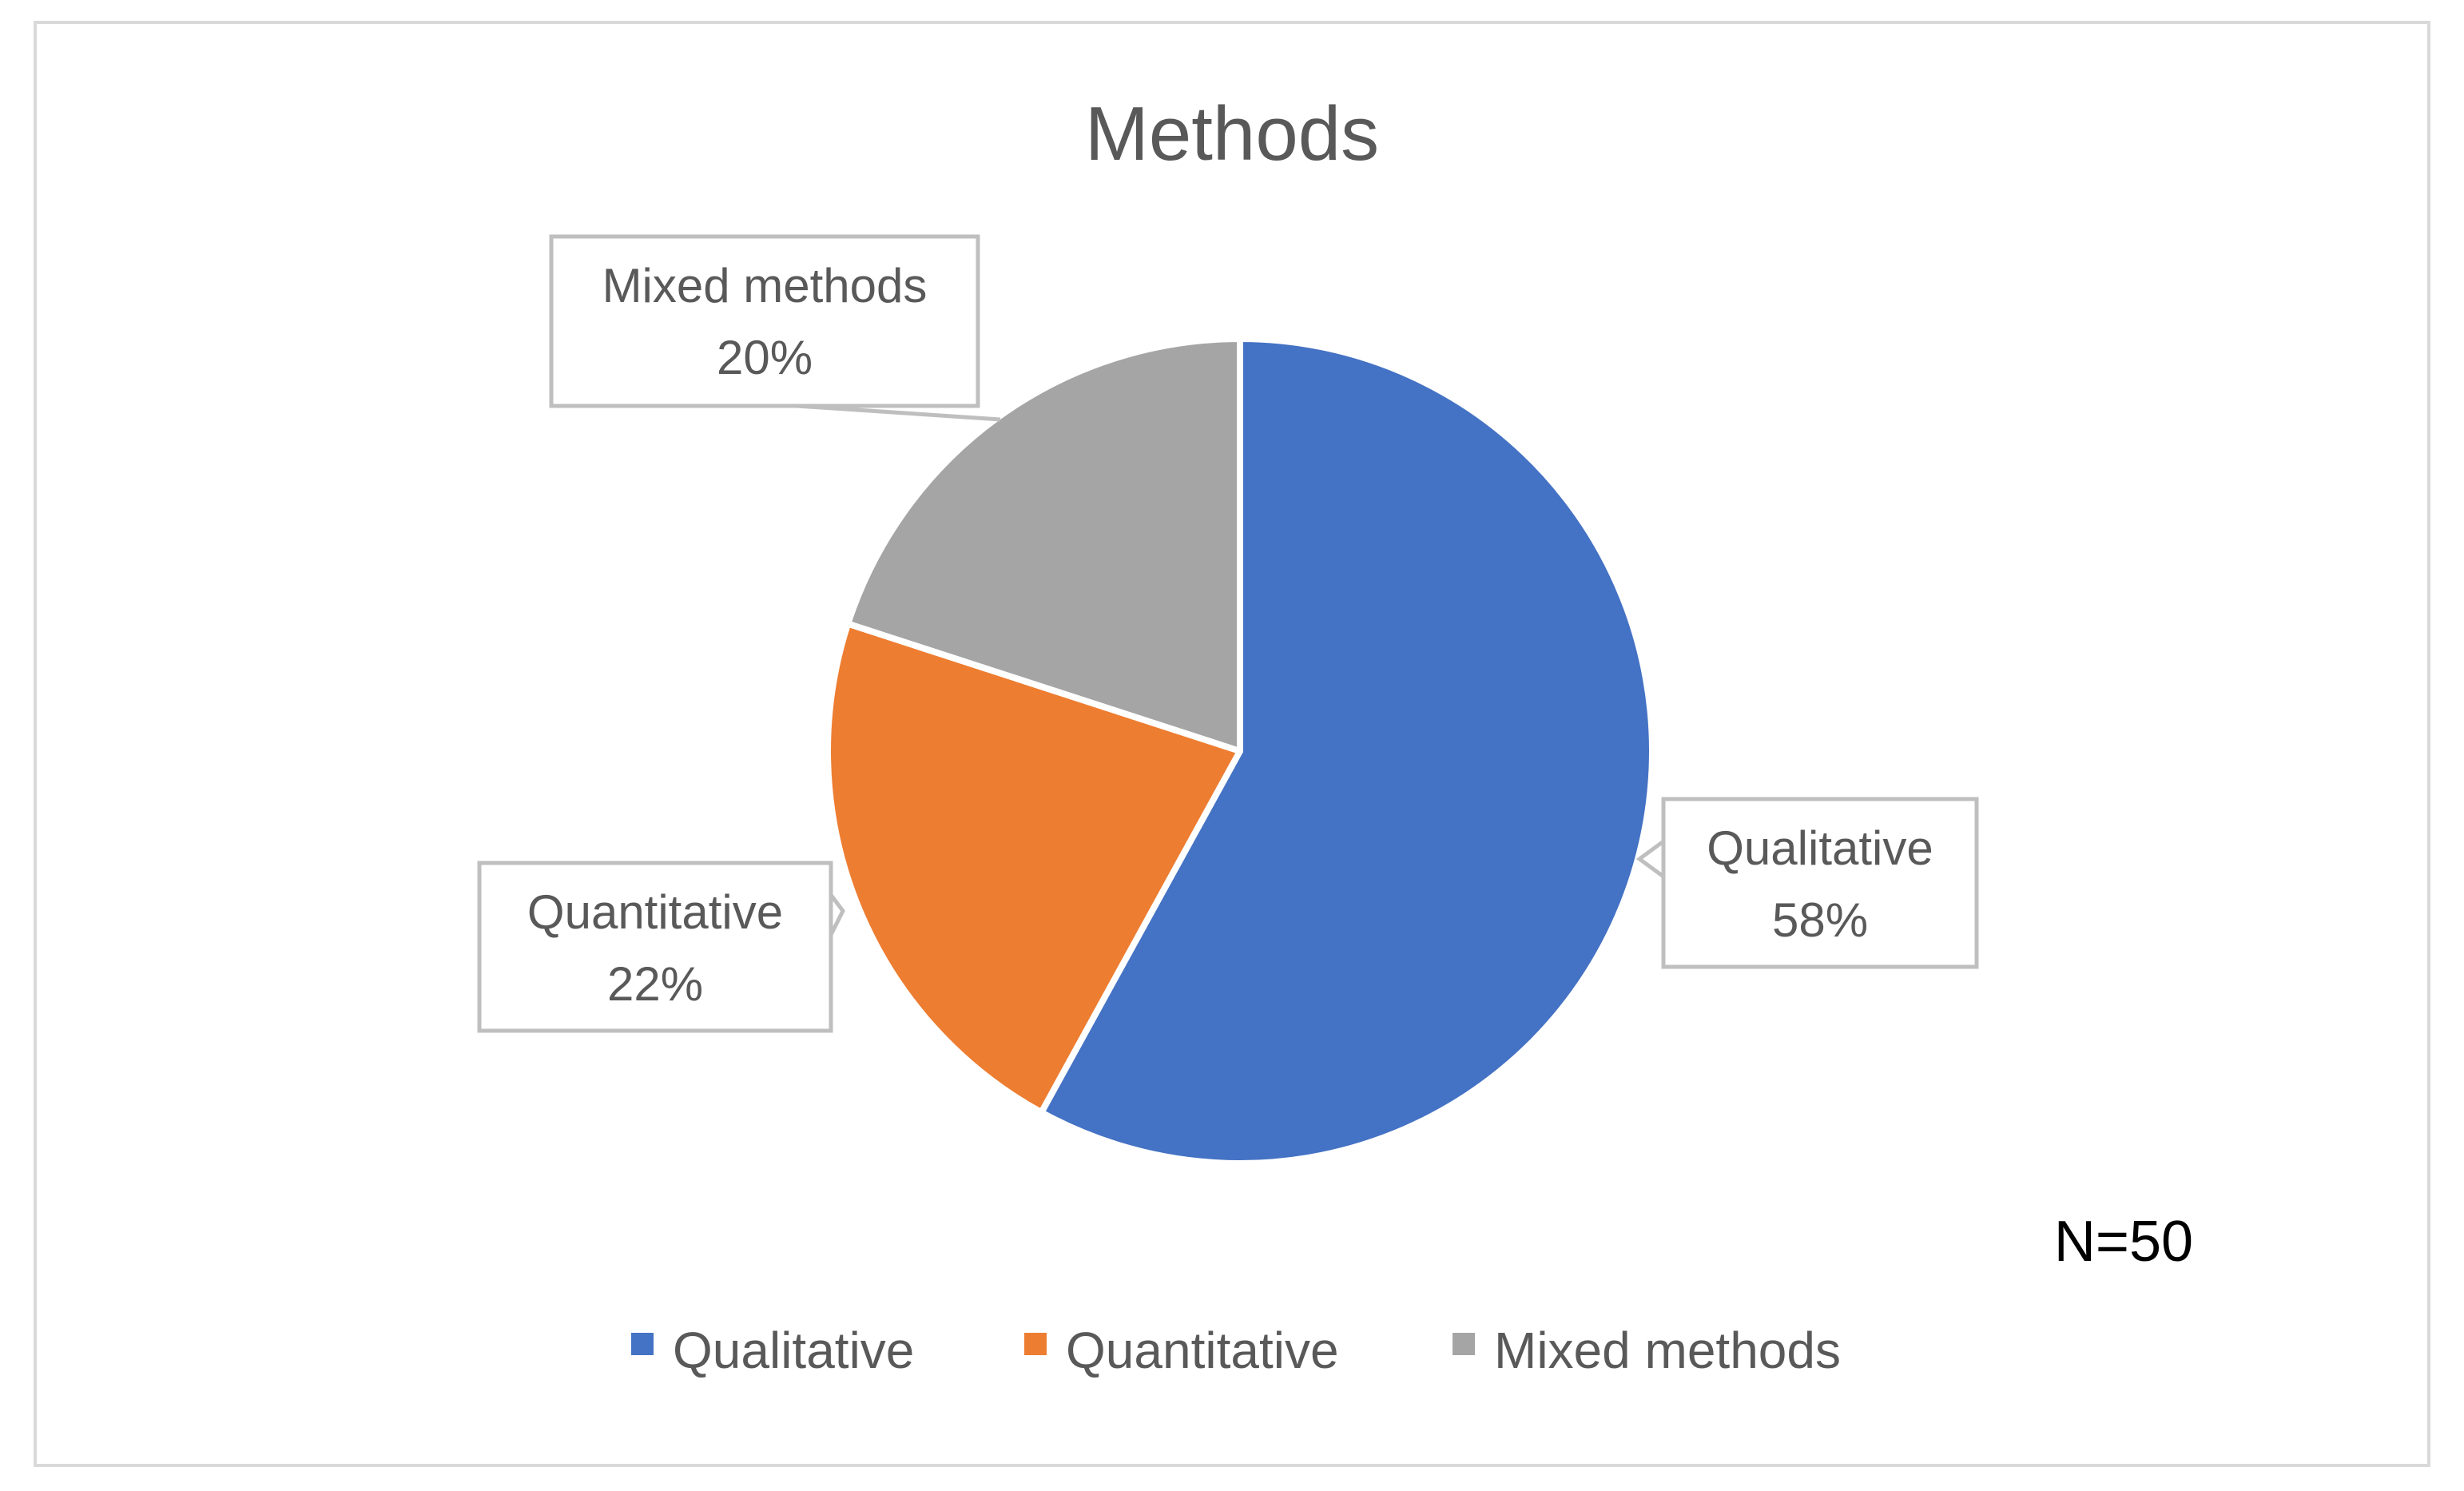 The width and height of the screenshot is (2464, 1491). Describe the element at coordinates (1820, 848) in the screenshot. I see `data-label-category: Qualitative` at that location.